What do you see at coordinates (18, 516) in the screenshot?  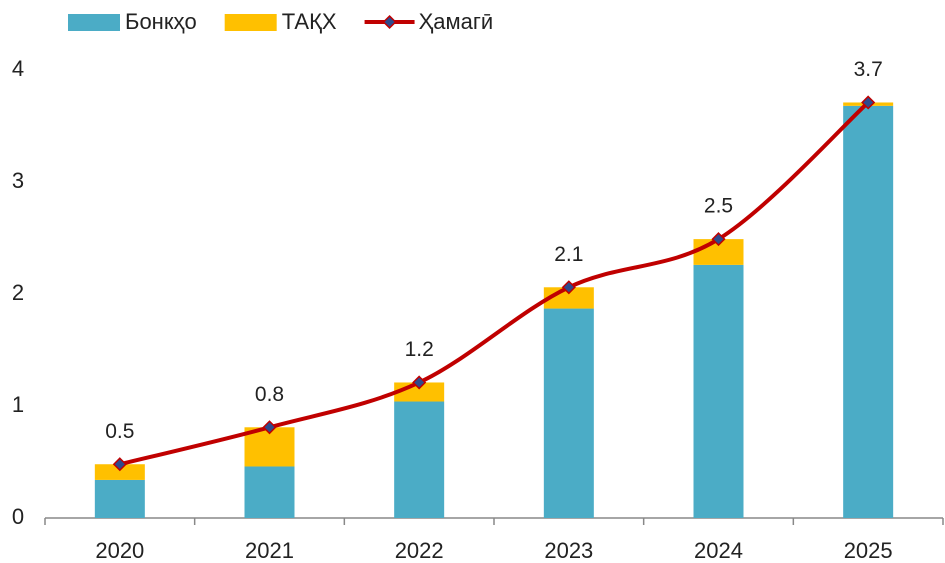 I see `y-tick-label: 0` at bounding box center [18, 516].